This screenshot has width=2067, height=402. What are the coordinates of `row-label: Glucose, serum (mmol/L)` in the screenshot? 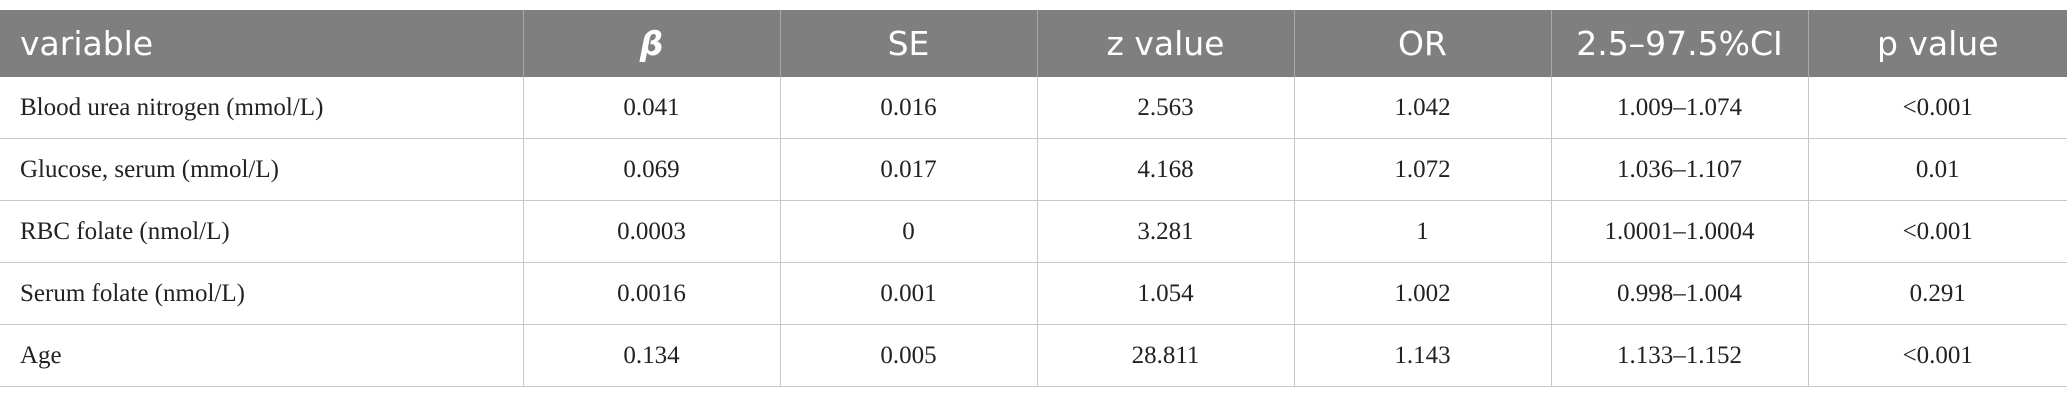 It's located at (261, 169).